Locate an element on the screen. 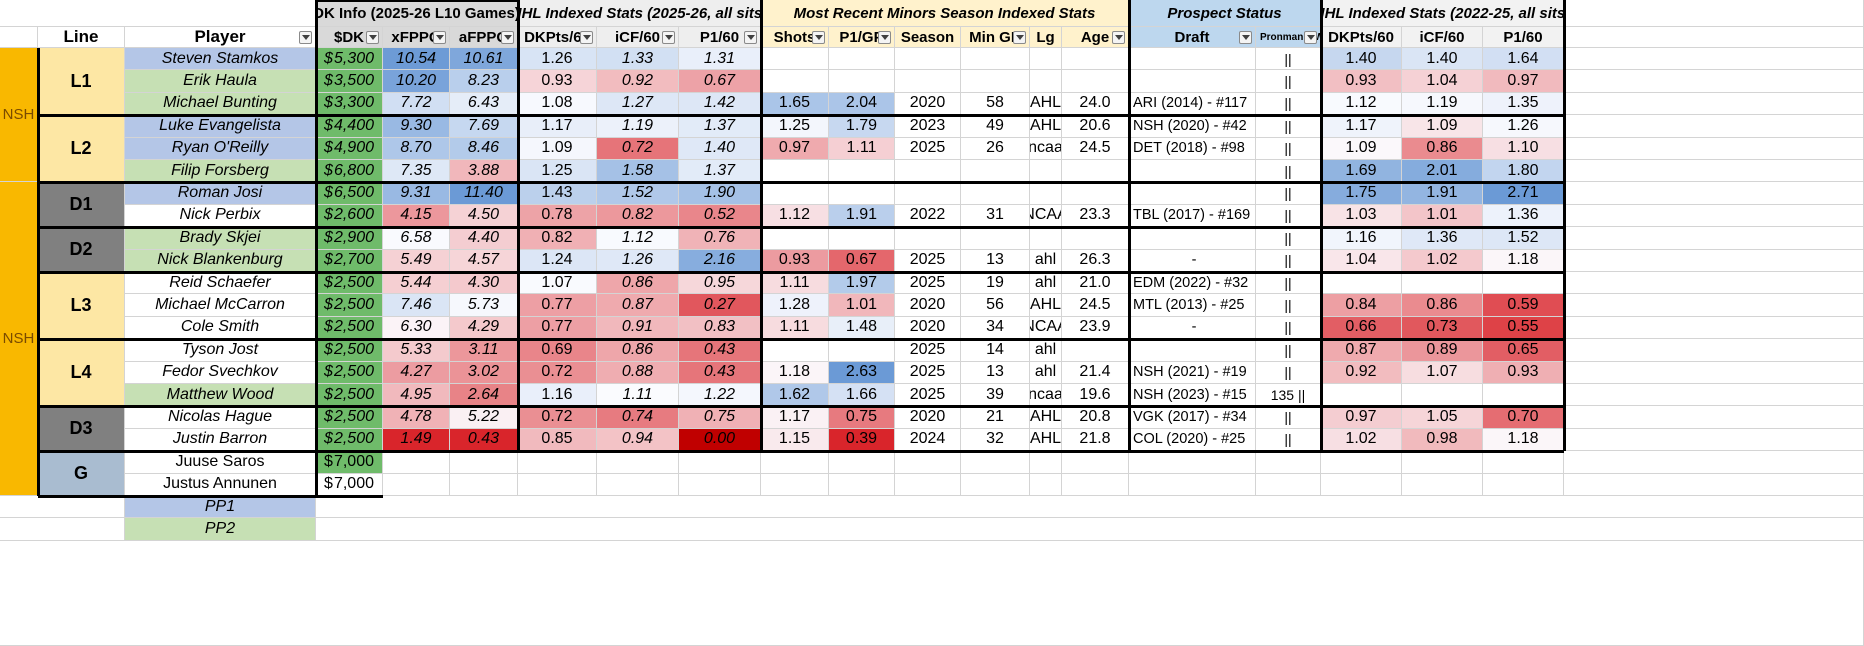 The image size is (1864, 646). cell-dkpts60: 1.24 is located at coordinates (557, 260).